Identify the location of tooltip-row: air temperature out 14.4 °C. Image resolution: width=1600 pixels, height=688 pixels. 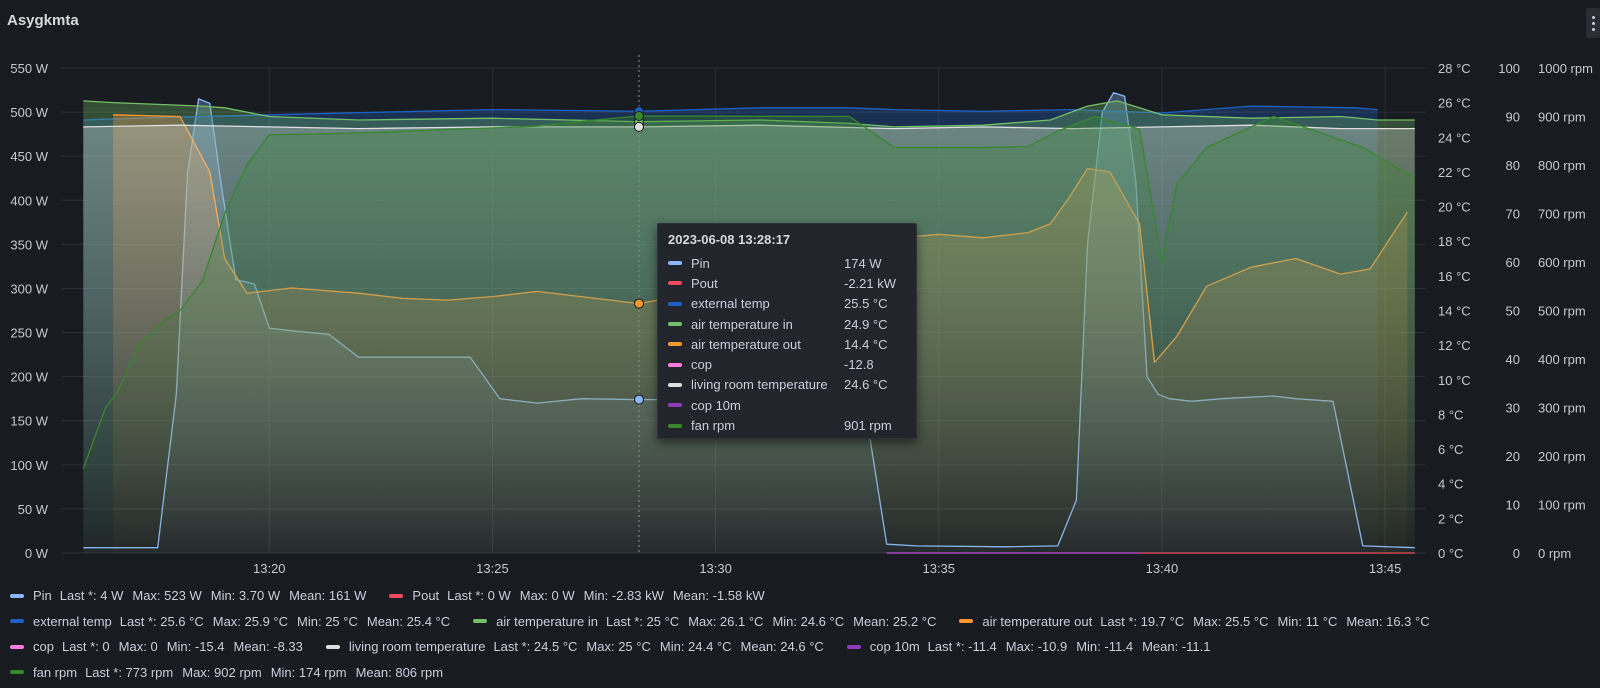
(787, 344).